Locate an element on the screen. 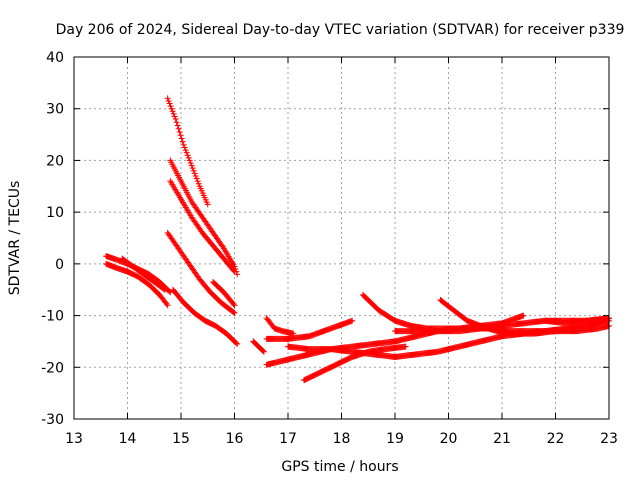  x-axis-label: GPS time / hours is located at coordinates (339, 467).